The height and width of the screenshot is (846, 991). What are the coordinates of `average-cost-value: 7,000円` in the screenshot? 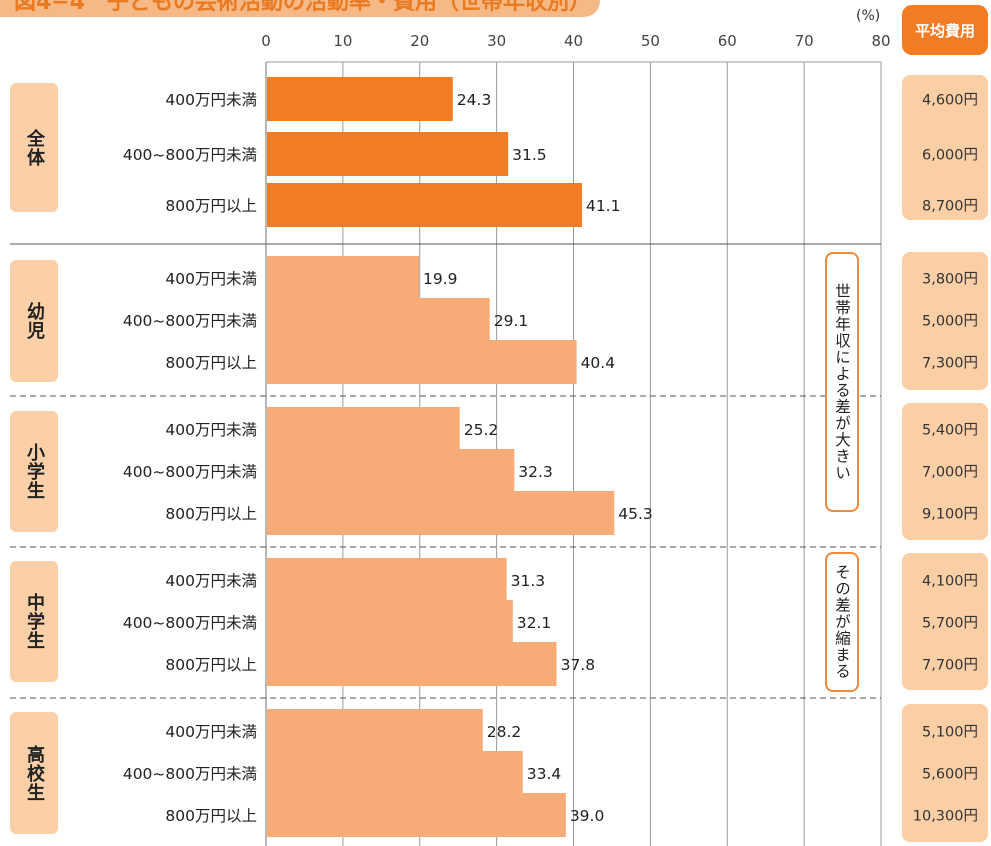 It's located at (949, 472).